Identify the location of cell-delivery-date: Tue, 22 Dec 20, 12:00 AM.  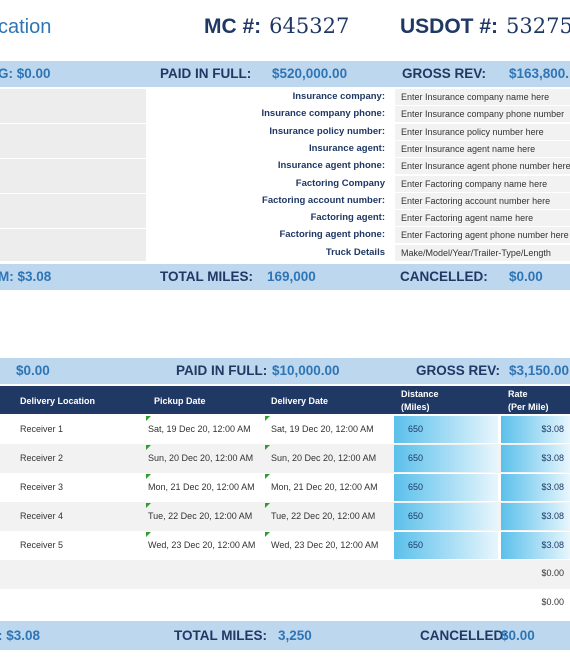
(323, 516).